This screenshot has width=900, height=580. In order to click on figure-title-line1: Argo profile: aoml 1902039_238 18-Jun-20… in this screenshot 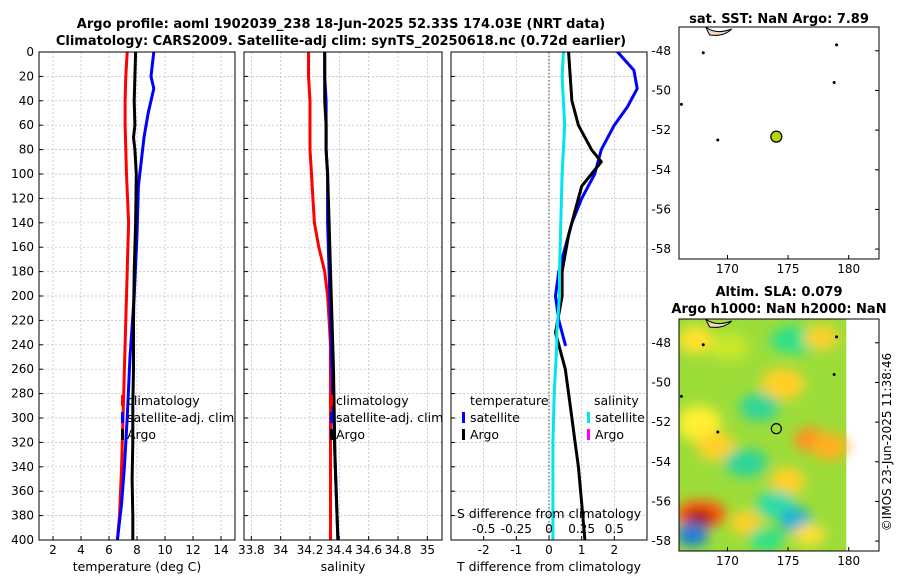, I will do `click(341, 24)`.